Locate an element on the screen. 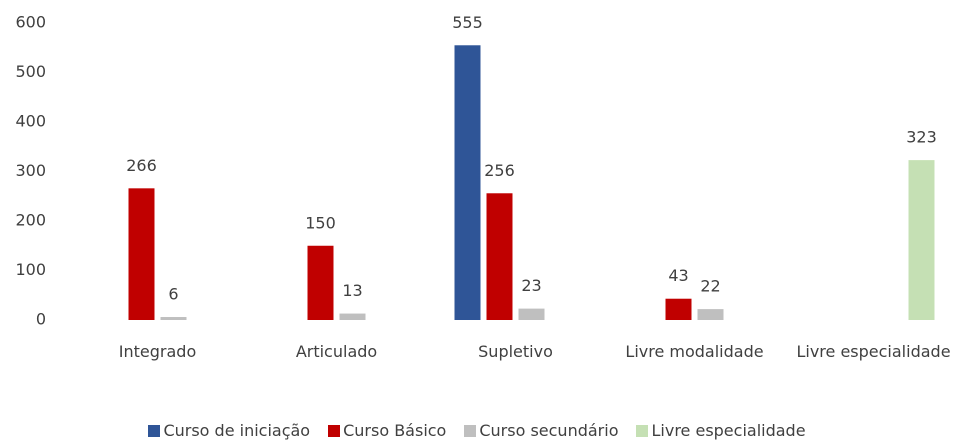 Image resolution: width=954 pixels, height=444 pixels. x-tick-label: Livre especialidade is located at coordinates (873, 351).